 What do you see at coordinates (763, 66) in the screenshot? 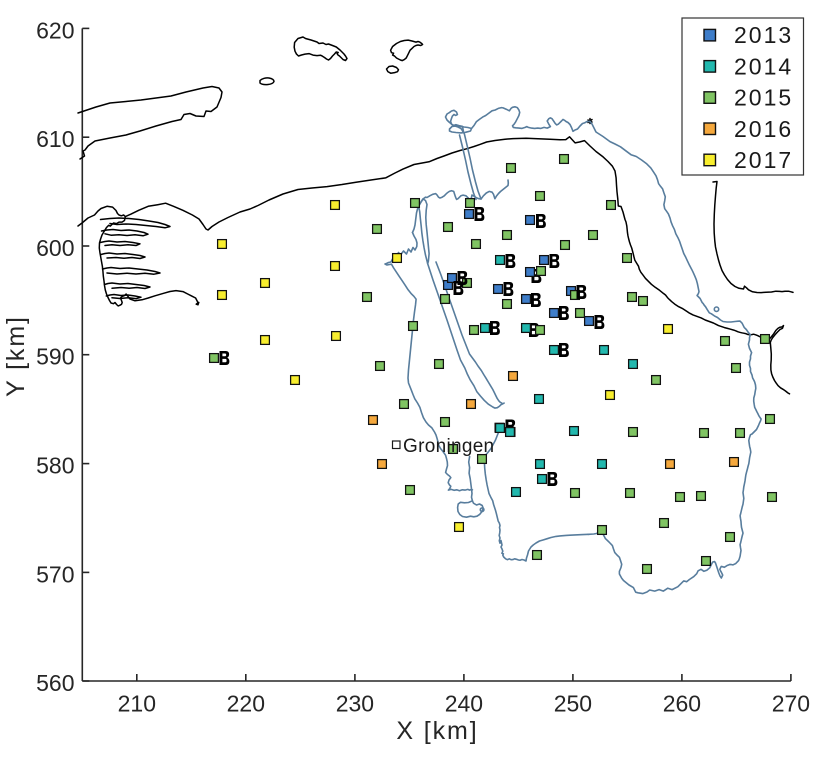
I see `svg-text: 2014` at bounding box center [763, 66].